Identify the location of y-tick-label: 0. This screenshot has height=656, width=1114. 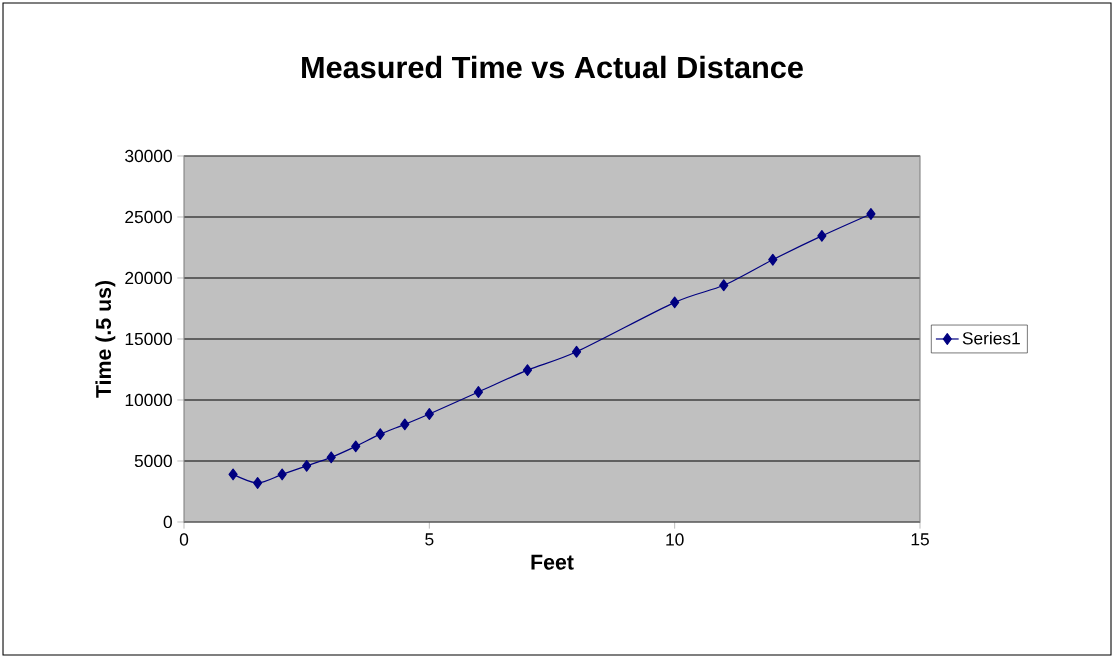
(167, 522).